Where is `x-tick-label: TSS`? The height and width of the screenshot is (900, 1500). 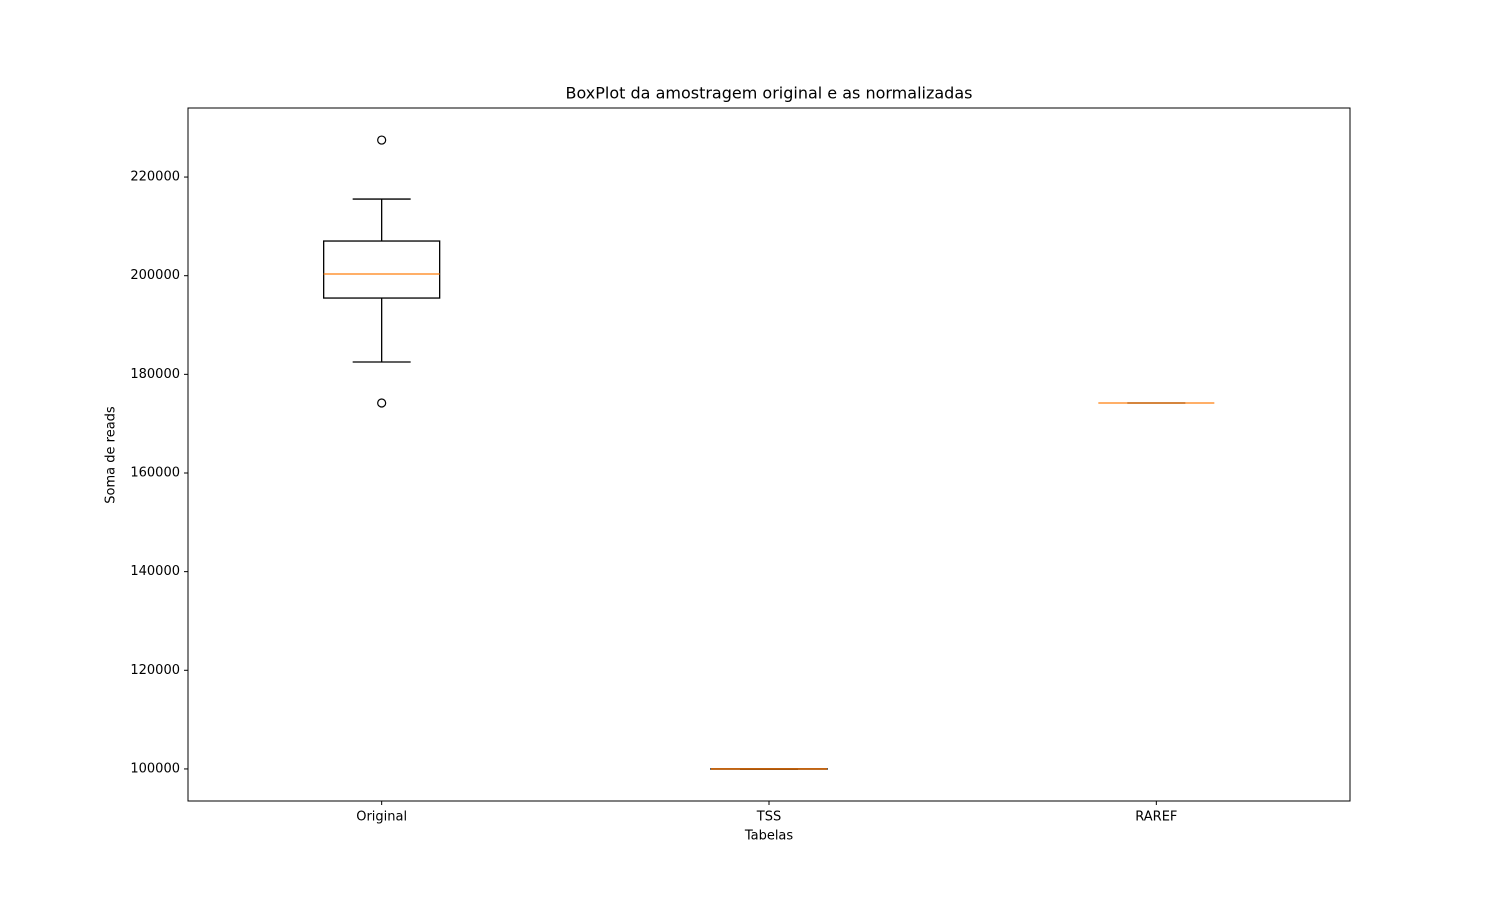 x-tick-label: TSS is located at coordinates (768, 817).